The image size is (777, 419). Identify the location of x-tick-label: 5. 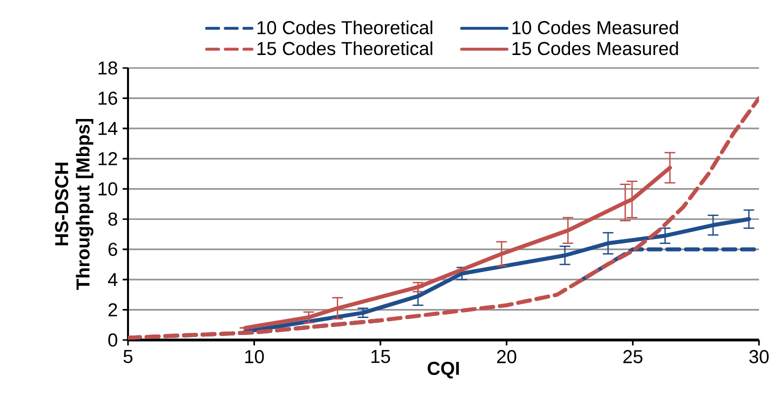
(128, 357).